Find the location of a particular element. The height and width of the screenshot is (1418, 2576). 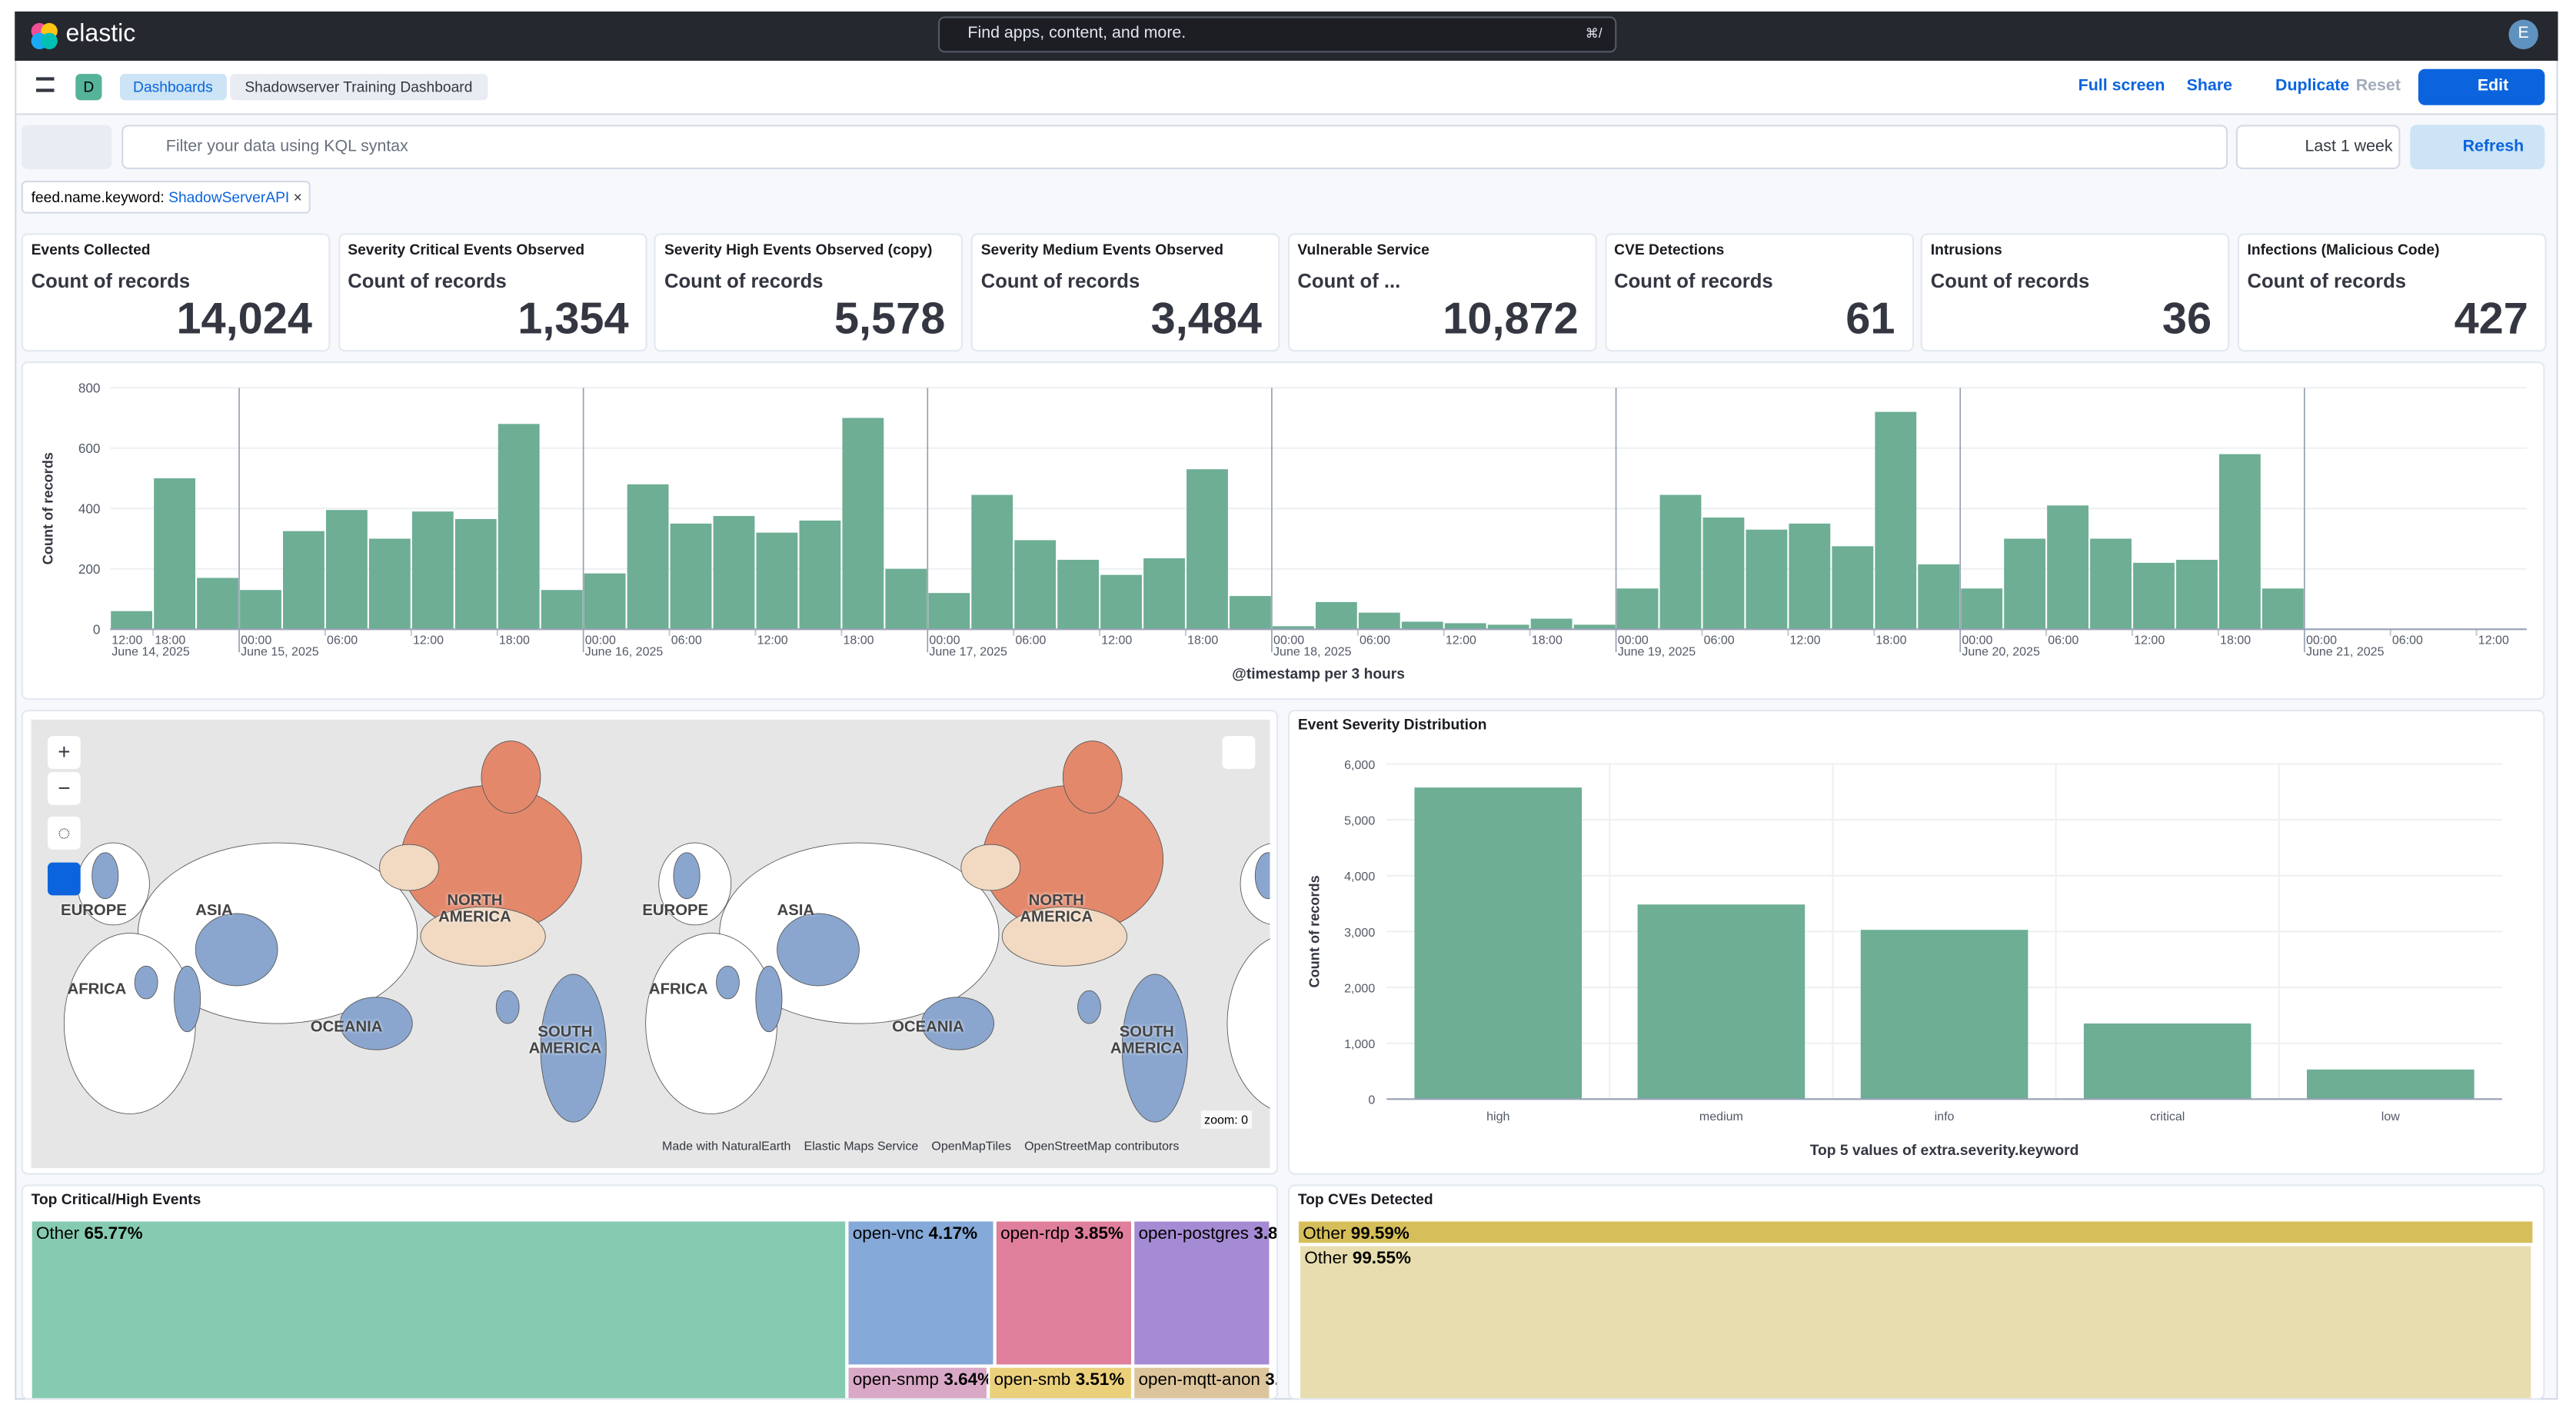

refresh-button: Refresh is located at coordinates (2477, 147).